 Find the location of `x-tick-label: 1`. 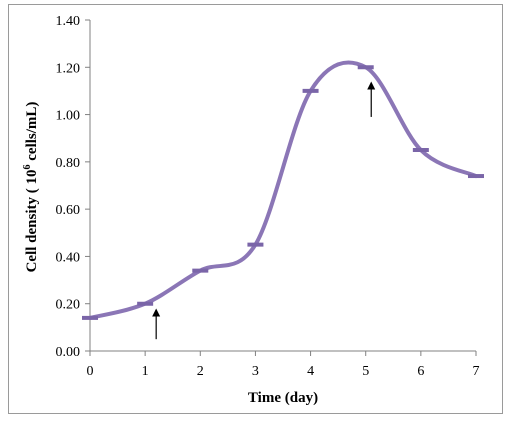

x-tick-label: 1 is located at coordinates (145, 371).